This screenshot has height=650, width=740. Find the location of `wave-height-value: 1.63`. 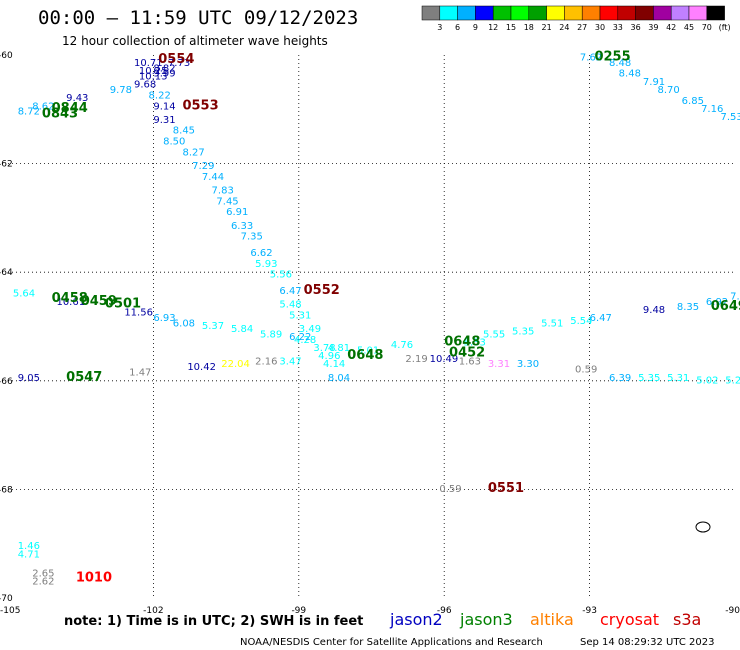

wave-height-value: 1.63 is located at coordinates (470, 362).